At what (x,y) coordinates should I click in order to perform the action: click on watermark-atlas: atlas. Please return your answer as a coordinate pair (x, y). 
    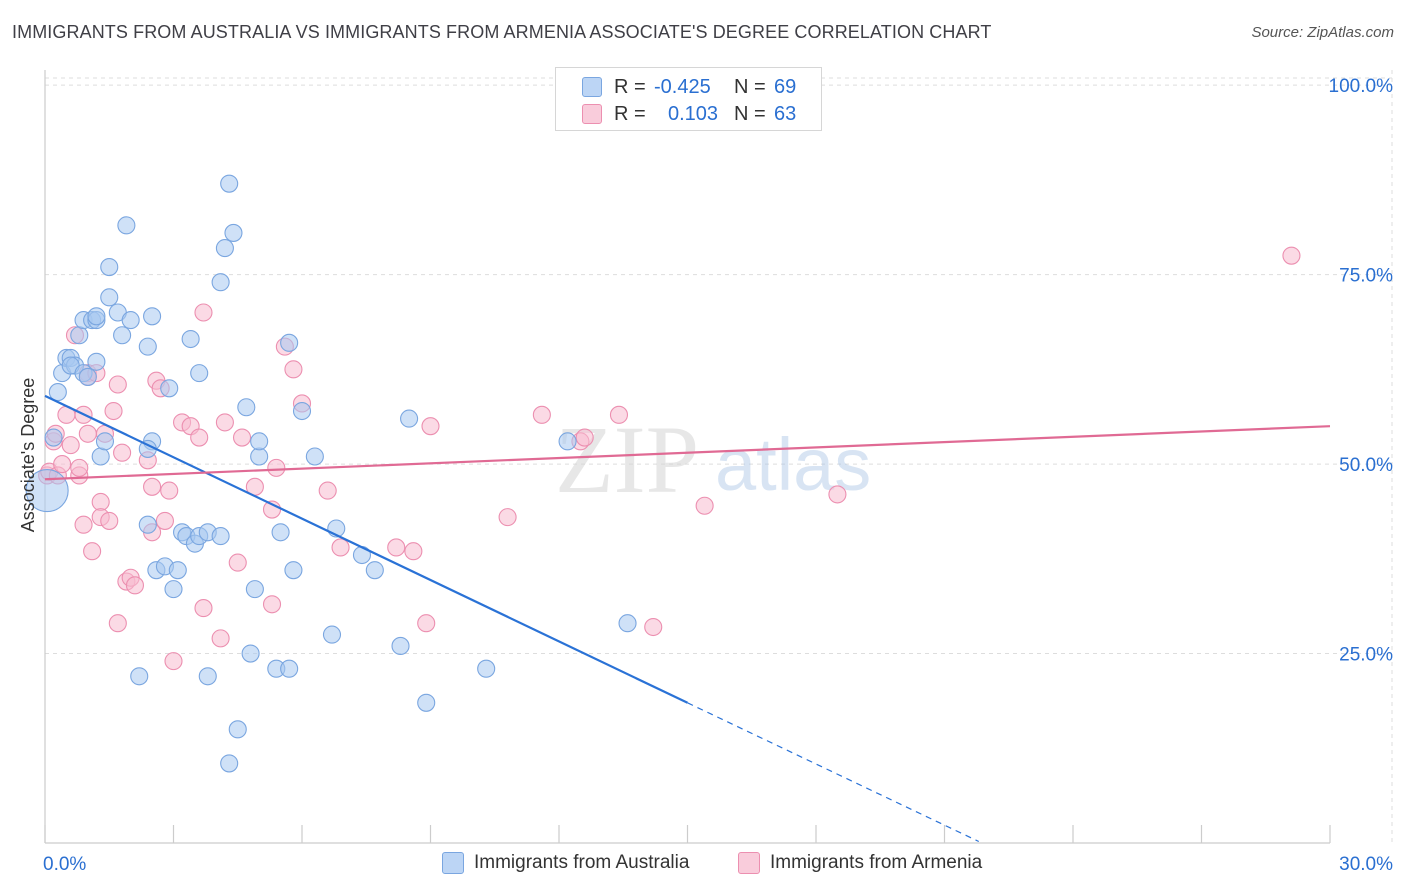
    Looking at the image, I should click on (793, 464).